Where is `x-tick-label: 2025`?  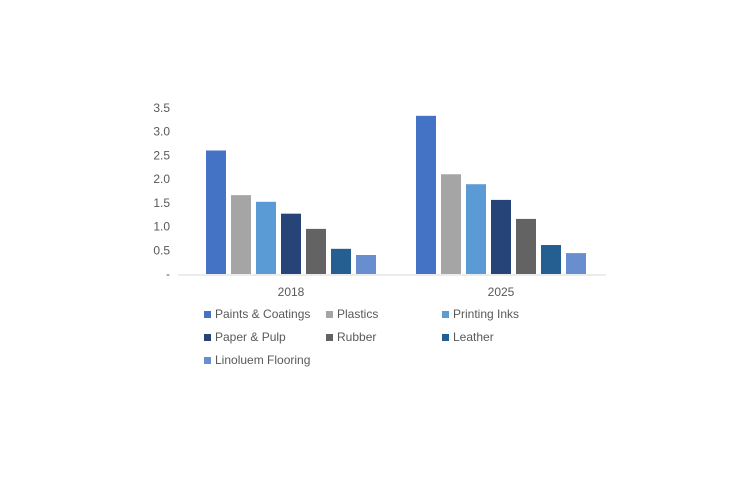 x-tick-label: 2025 is located at coordinates (501, 292).